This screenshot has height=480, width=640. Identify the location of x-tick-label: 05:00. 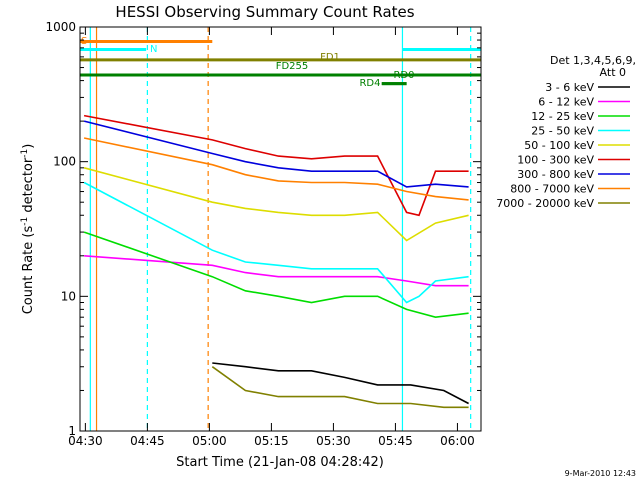
(209, 441).